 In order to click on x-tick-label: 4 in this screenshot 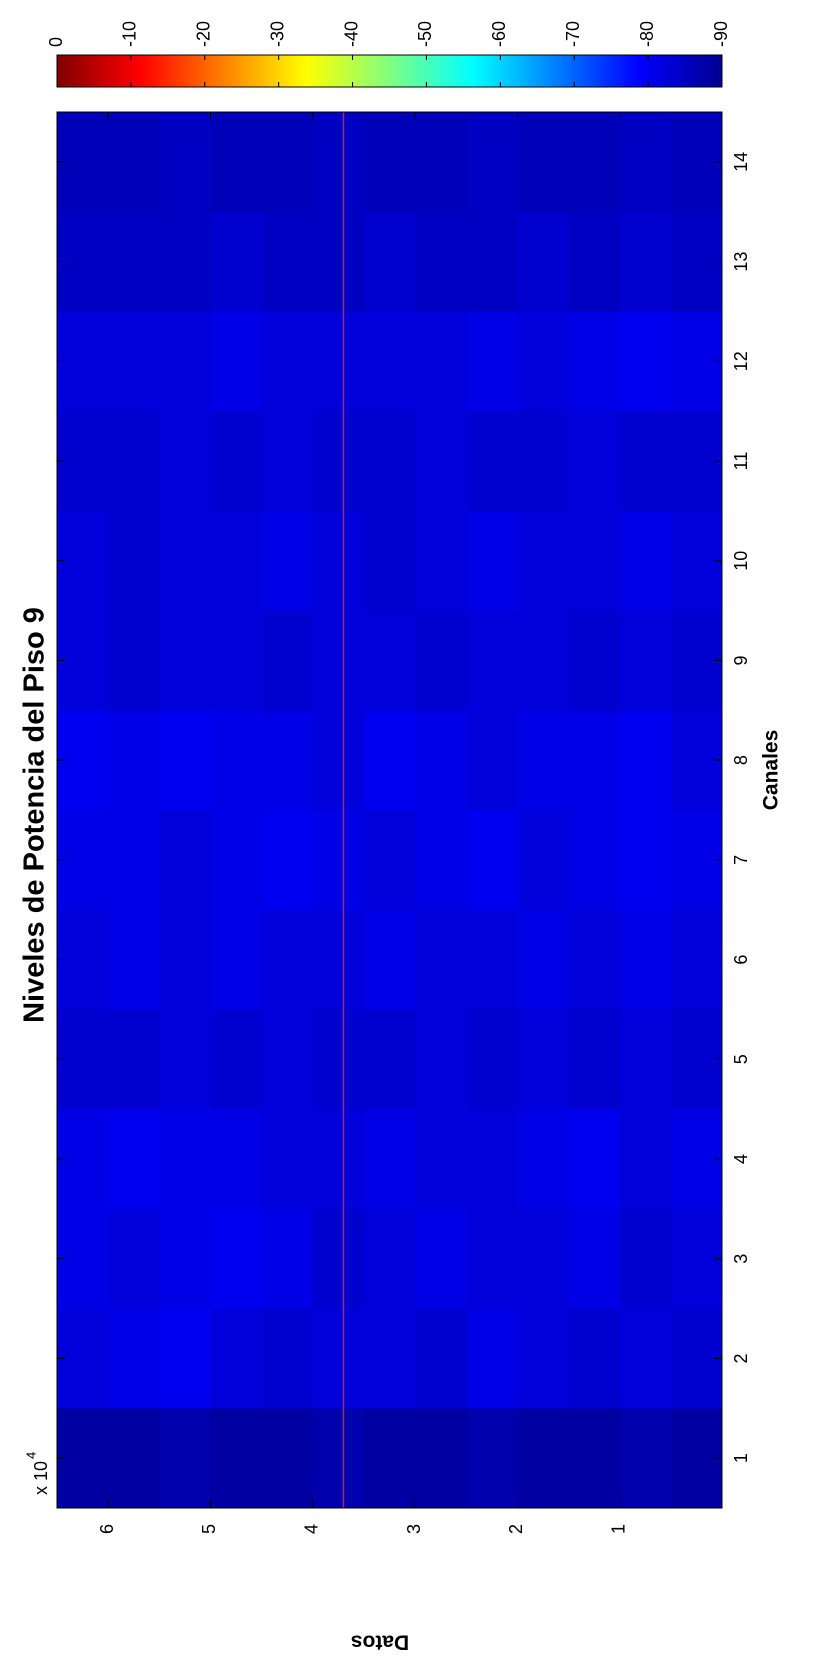, I will do `click(741, 1159)`.